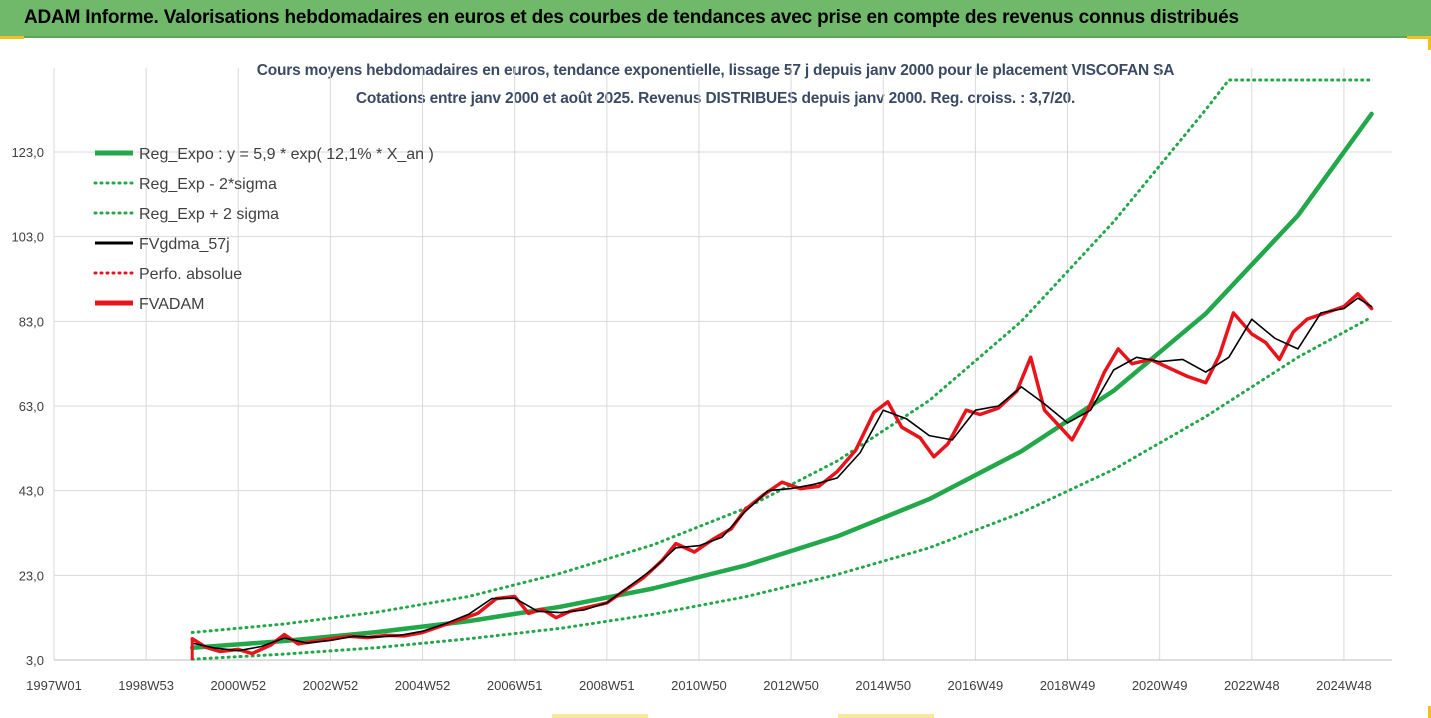 Image resolution: width=1431 pixels, height=718 pixels. Describe the element at coordinates (190, 274) in the screenshot. I see `legend-label: Perfo. absolue` at that location.